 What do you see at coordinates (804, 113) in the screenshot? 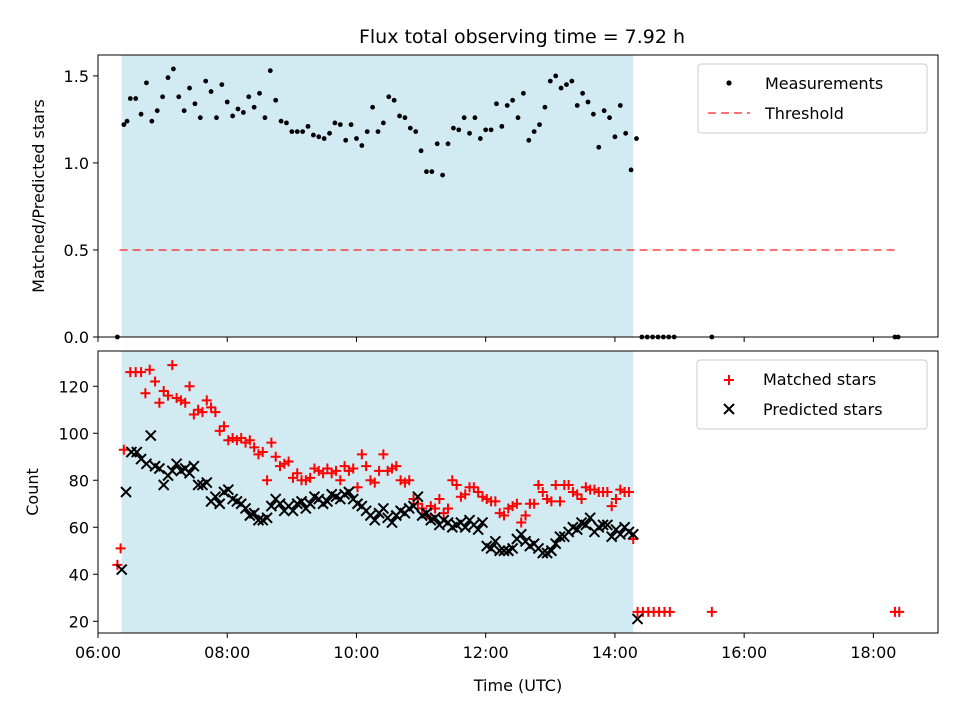
I see `legend-threshold-label: Threshold` at bounding box center [804, 113].